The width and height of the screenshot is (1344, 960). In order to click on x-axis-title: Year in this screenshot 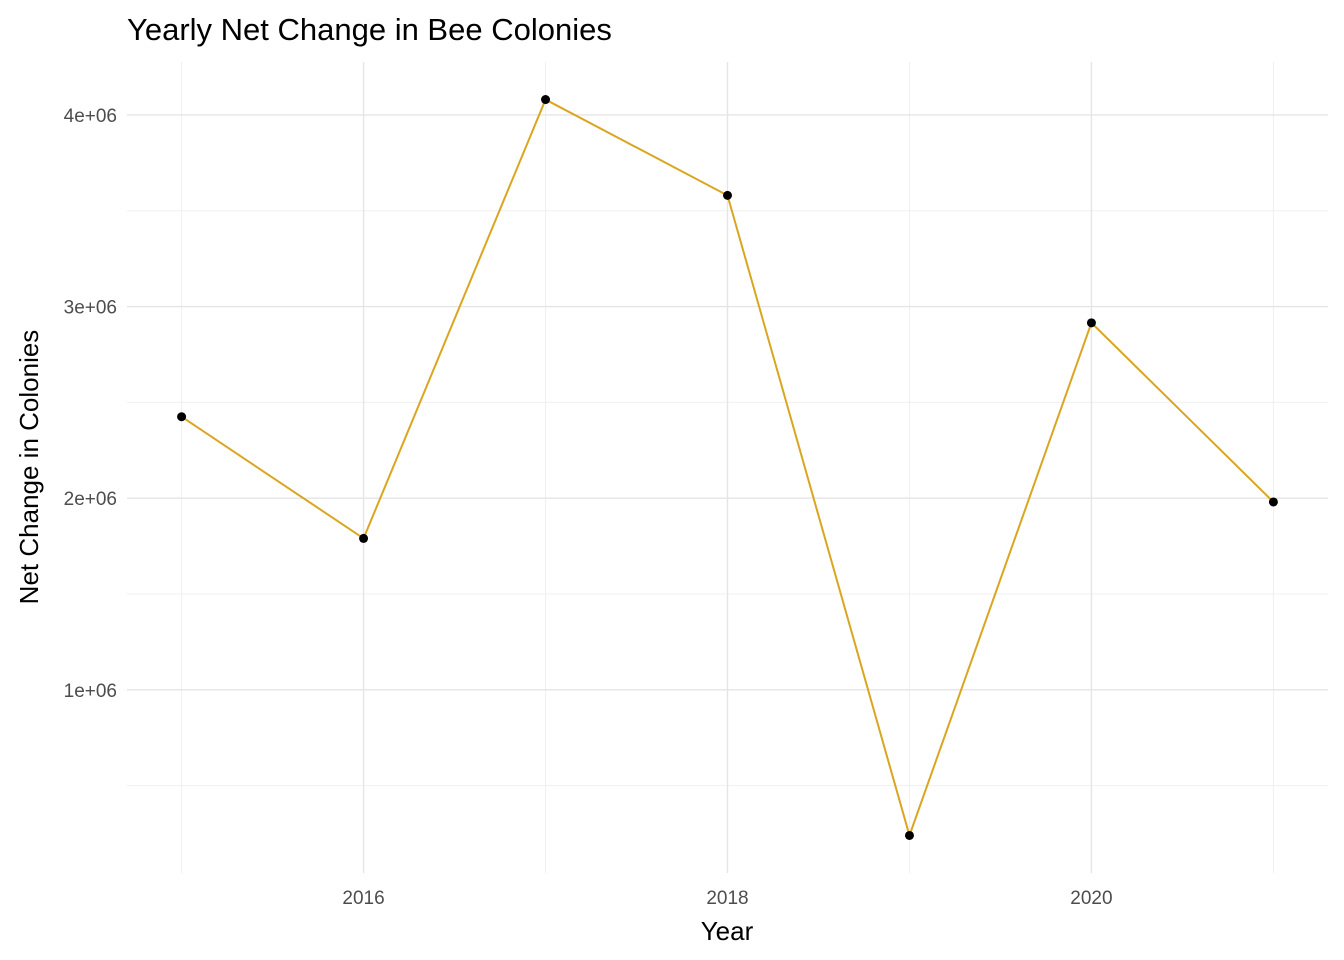, I will do `click(727, 931)`.